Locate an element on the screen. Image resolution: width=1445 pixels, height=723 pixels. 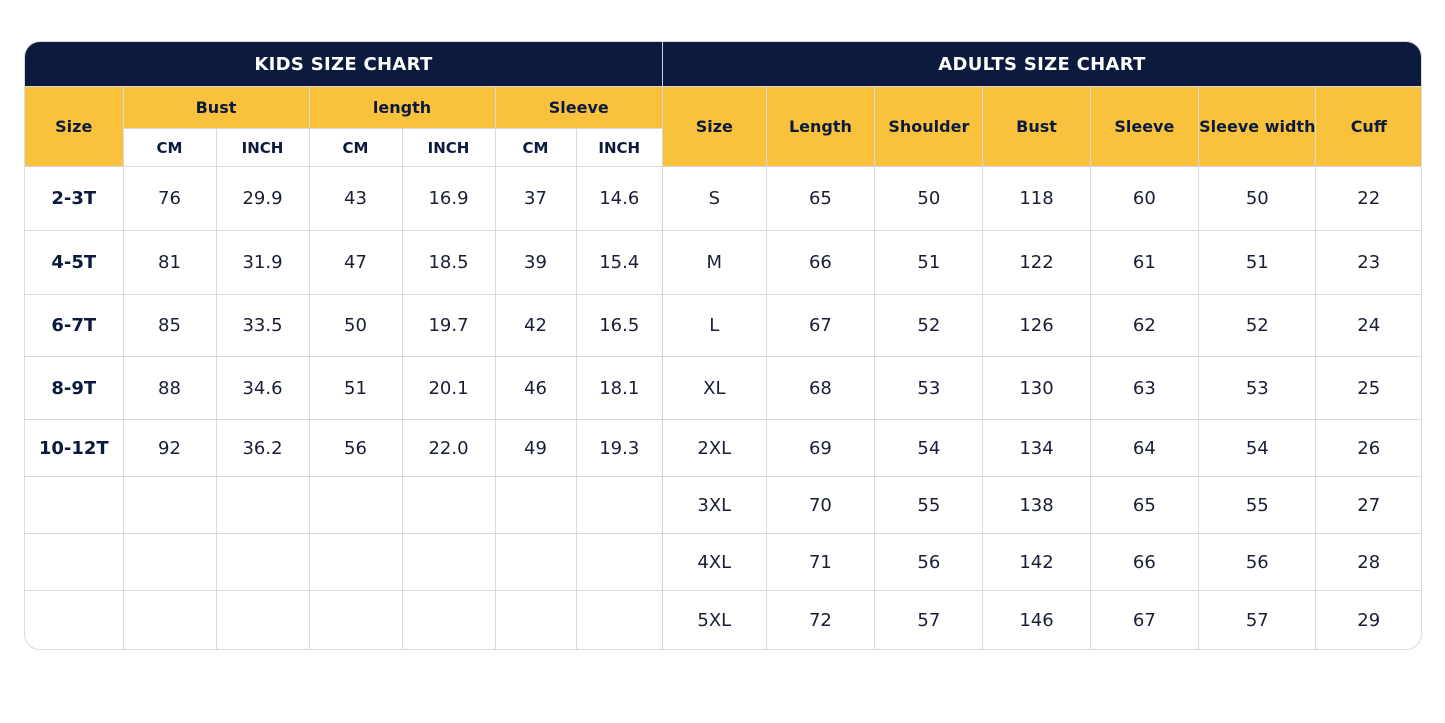
kids-value-cell: 42 is located at coordinates (535, 325).